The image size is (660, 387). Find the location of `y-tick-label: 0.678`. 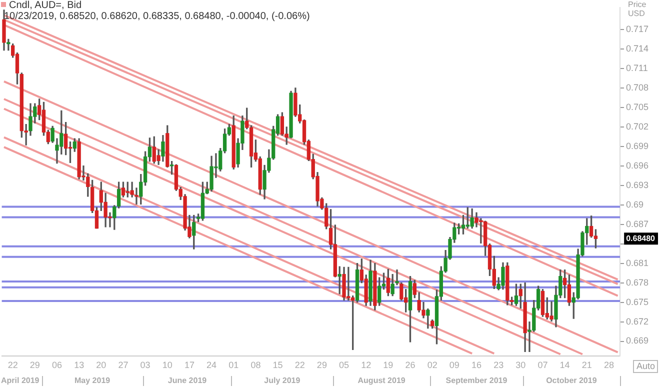

y-tick-label: 0.678 is located at coordinates (637, 282).